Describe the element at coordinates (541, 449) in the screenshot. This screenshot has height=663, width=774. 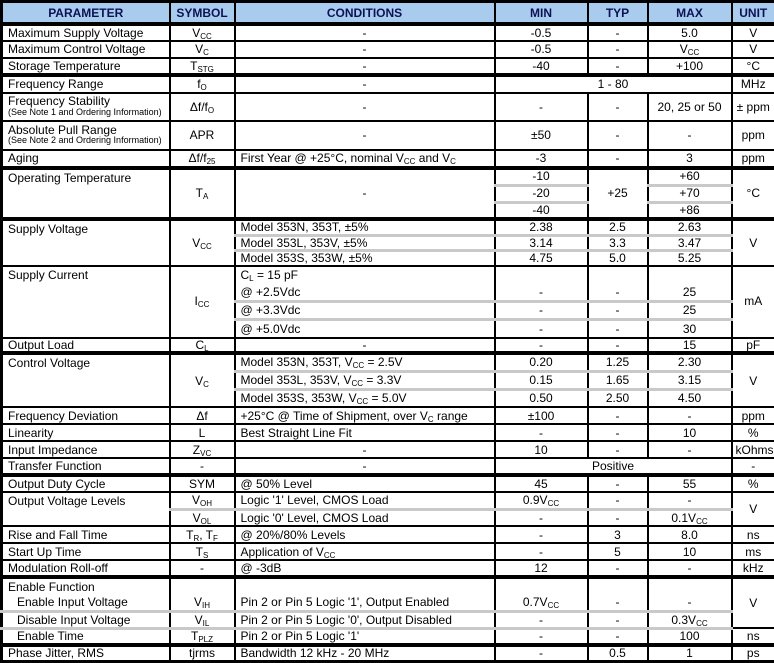
I see `min-cell: 10` at that location.